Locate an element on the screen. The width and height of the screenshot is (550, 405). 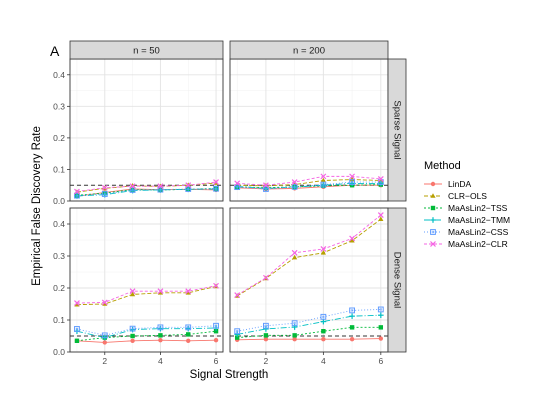
panel-3: 0.0 0.1 0.2 0.3 0.4 2 4 6 is located at coordinates (138, 286).